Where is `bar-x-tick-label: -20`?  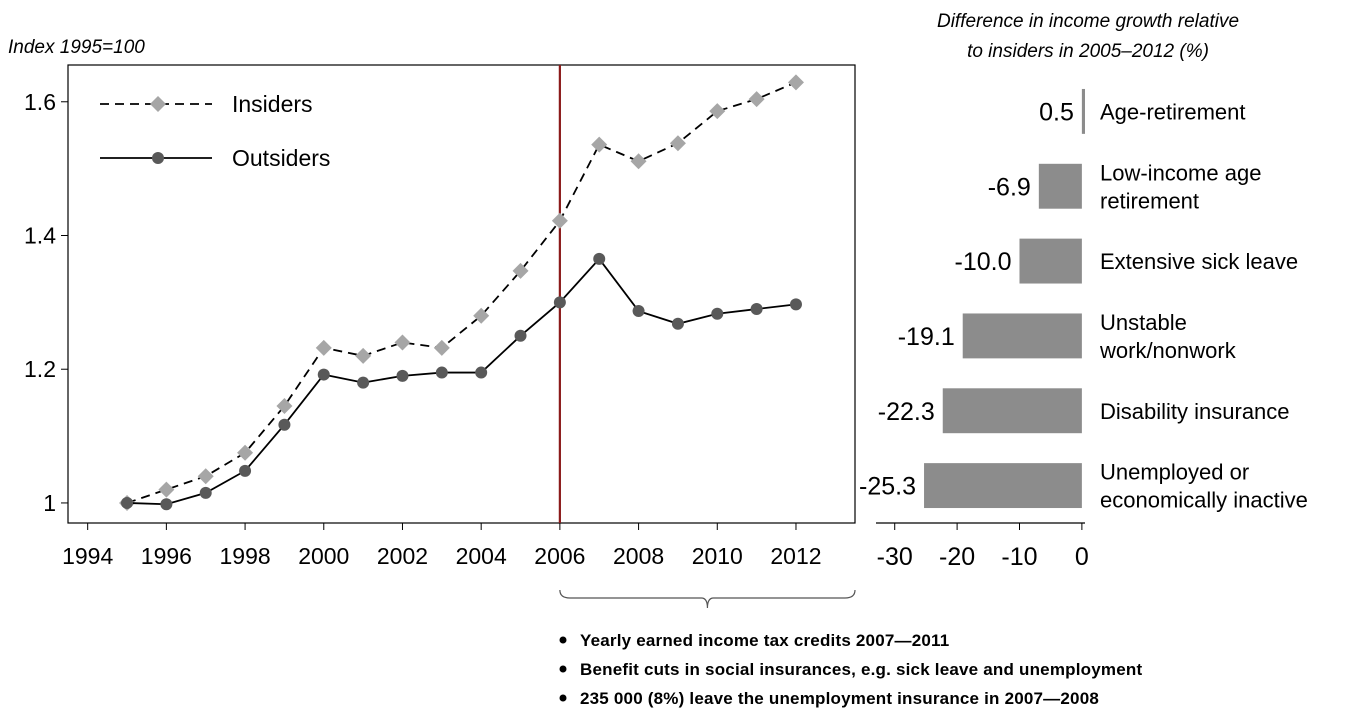
bar-x-tick-label: -20 is located at coordinates (957, 557).